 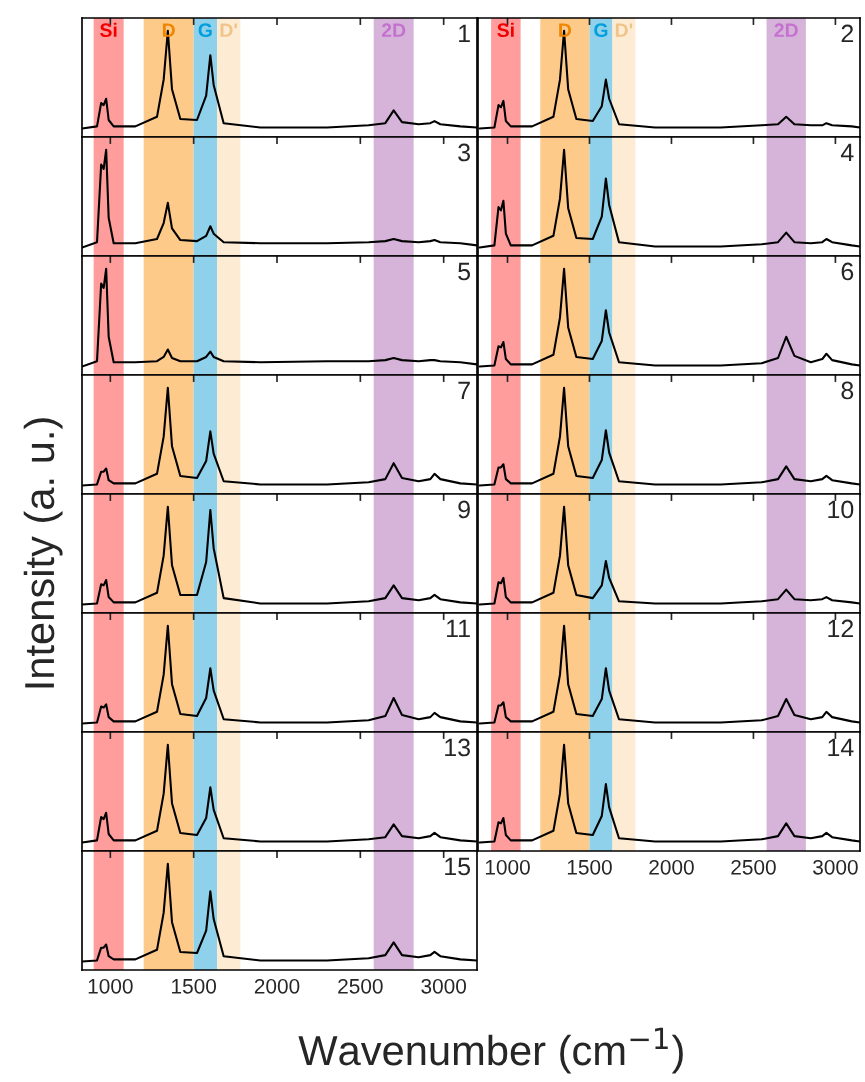 What do you see at coordinates (43, 553) in the screenshot?
I see `y-axis-title: Intensity (a. u.)` at bounding box center [43, 553].